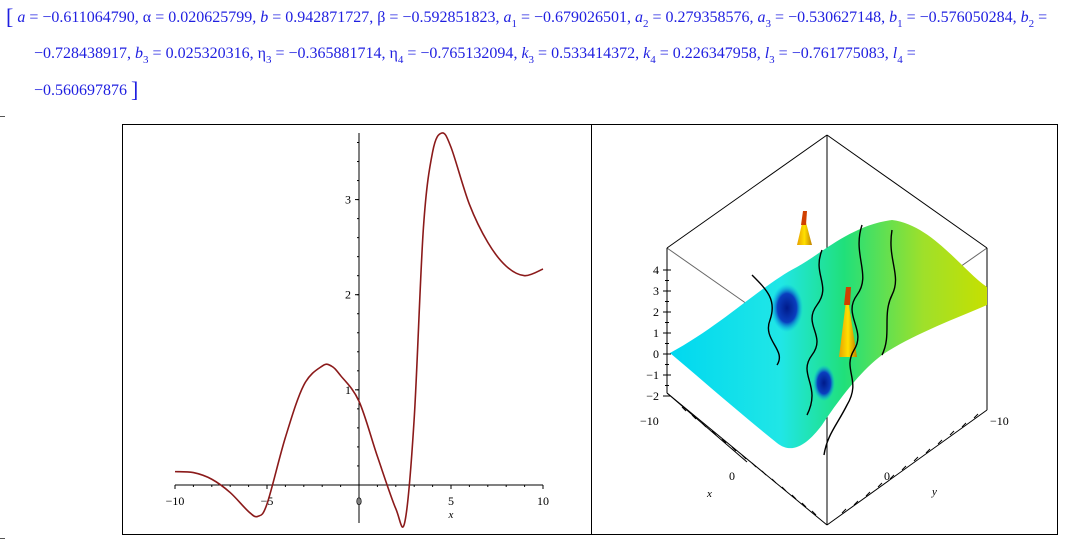 Image resolution: width=1091 pixels, height=543 pixels. I want to click on surface-contours, so click(824, 340).